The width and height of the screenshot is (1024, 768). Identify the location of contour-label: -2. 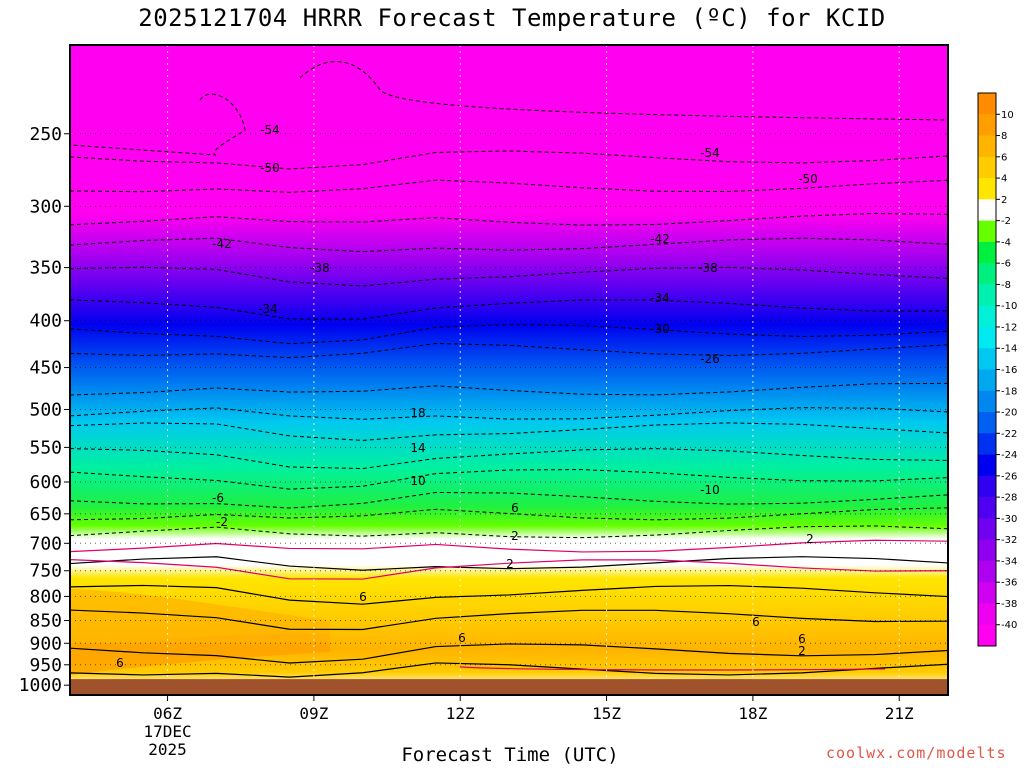
(222, 522).